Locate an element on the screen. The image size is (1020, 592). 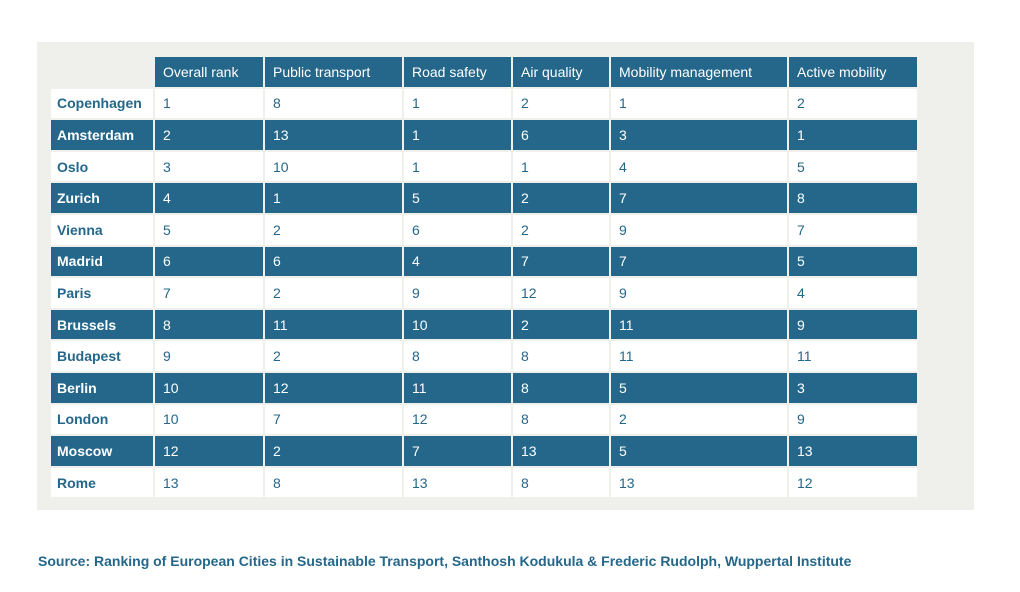
table-row: Copenhagen 1 8 1 2 1 2 is located at coordinates (484, 103).